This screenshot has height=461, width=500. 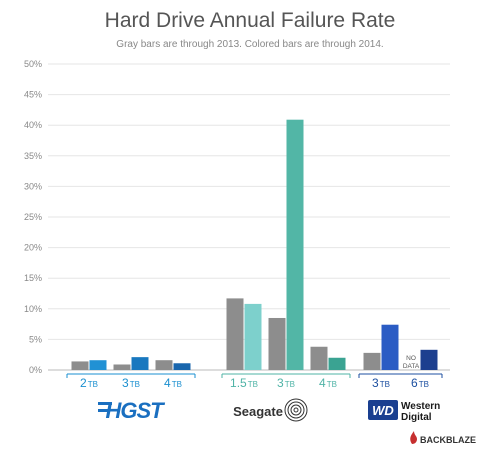 I want to click on y-tick-label: 10%, so click(x=33, y=309).